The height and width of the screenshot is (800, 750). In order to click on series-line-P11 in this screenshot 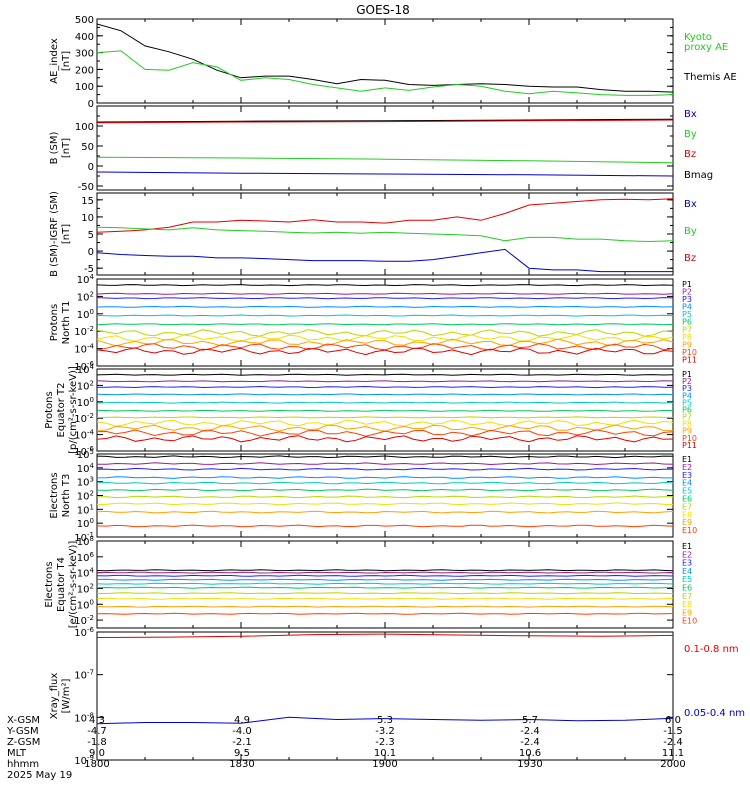, I will do `click(385, 439)`.